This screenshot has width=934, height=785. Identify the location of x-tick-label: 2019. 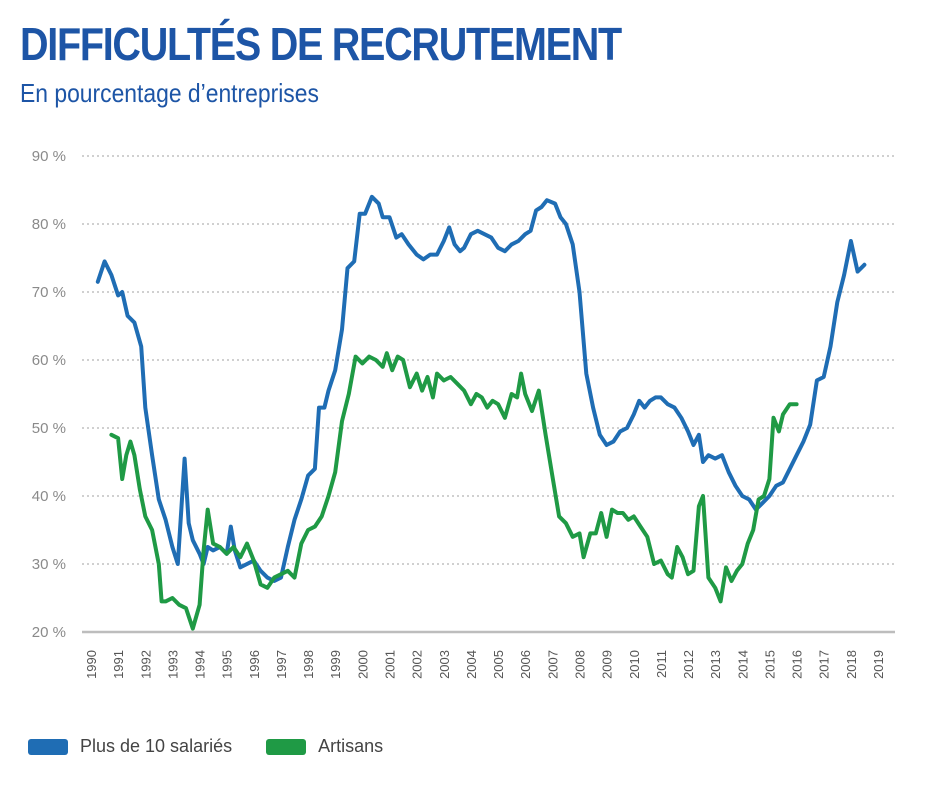
(878, 664).